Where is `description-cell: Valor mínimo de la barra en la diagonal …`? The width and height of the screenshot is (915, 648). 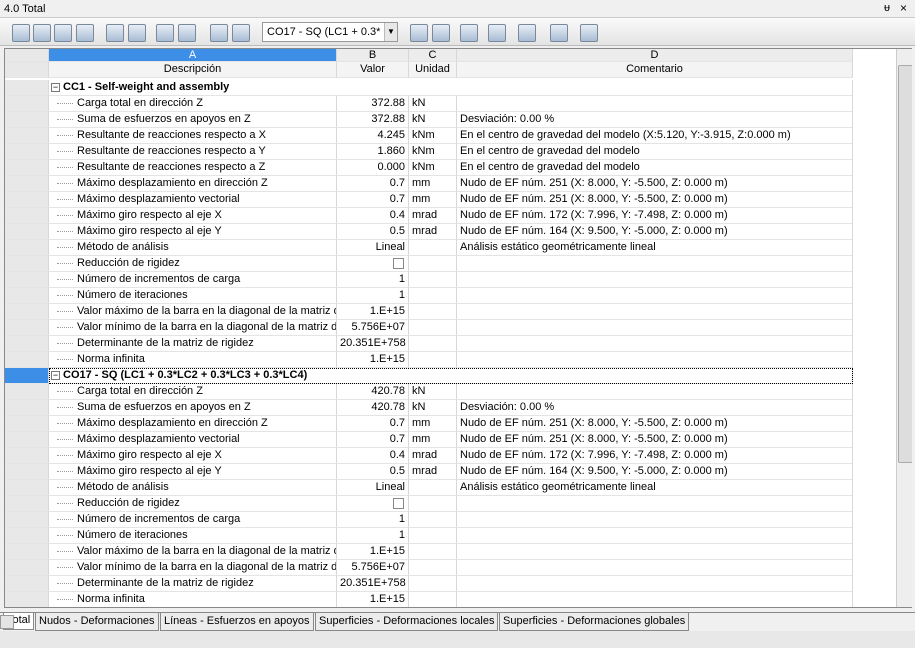
description-cell: Valor mínimo de la barra en la diagonal … is located at coordinates (193, 328).